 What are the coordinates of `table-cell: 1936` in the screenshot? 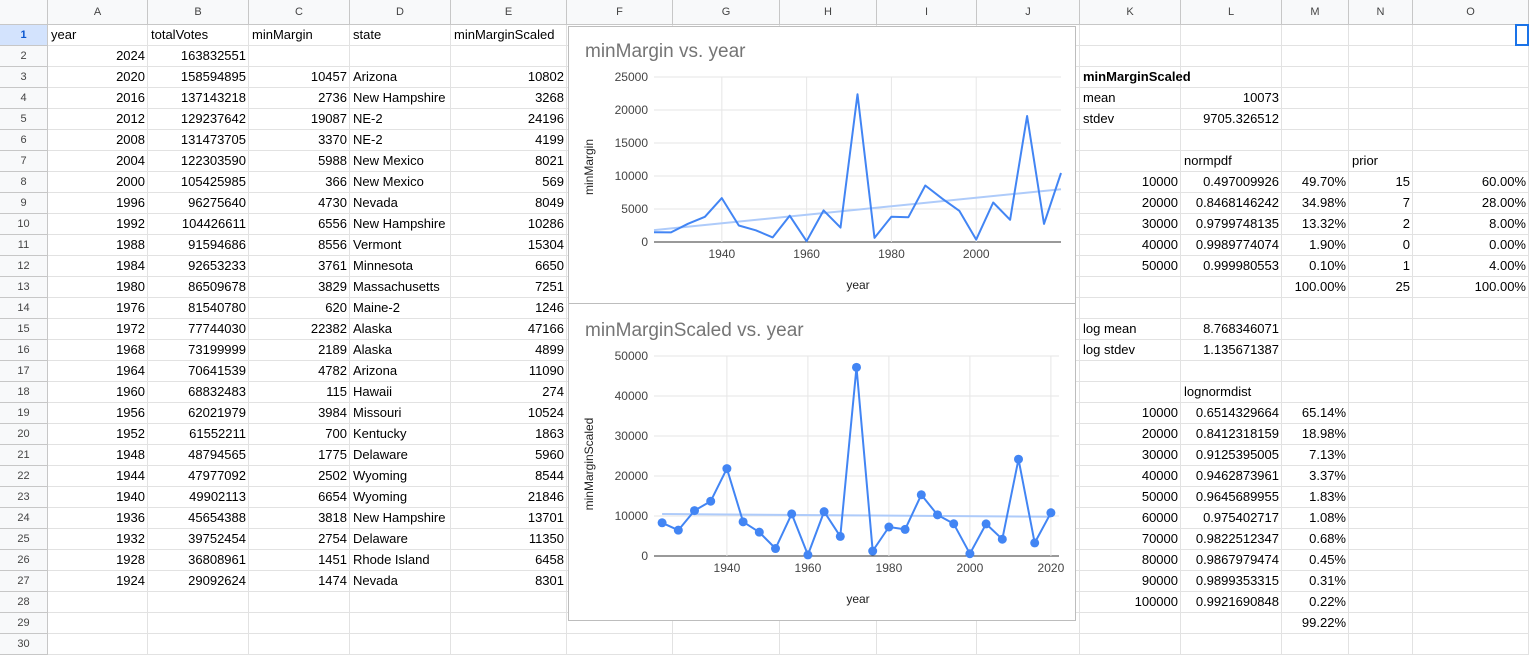 It's located at (130, 517).